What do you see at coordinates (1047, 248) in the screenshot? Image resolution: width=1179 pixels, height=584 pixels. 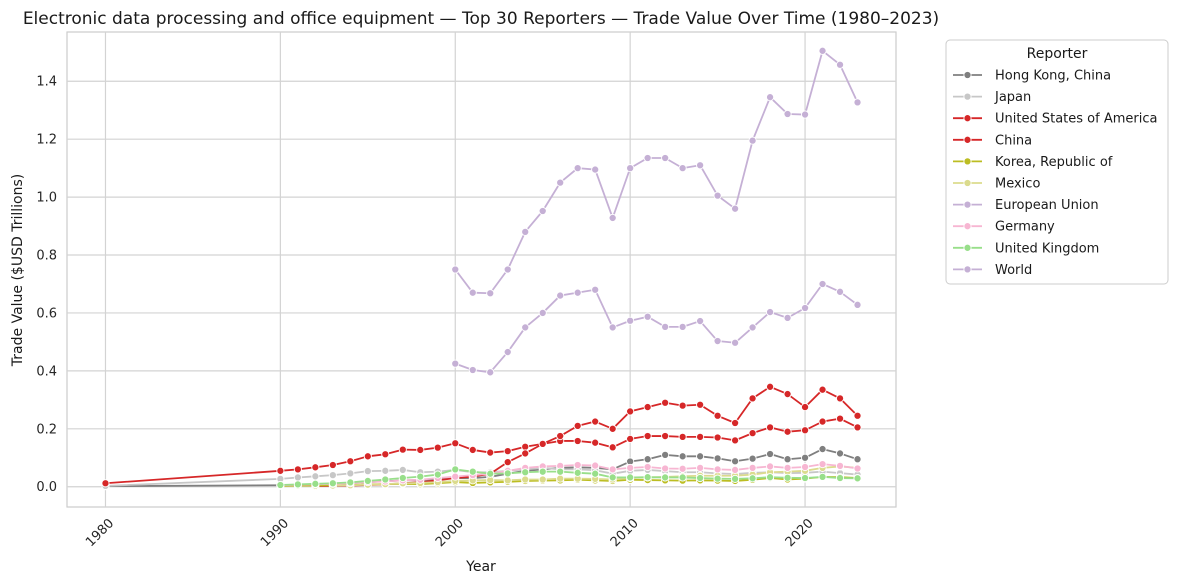 I see `legend-label: United Kingdom` at bounding box center [1047, 248].